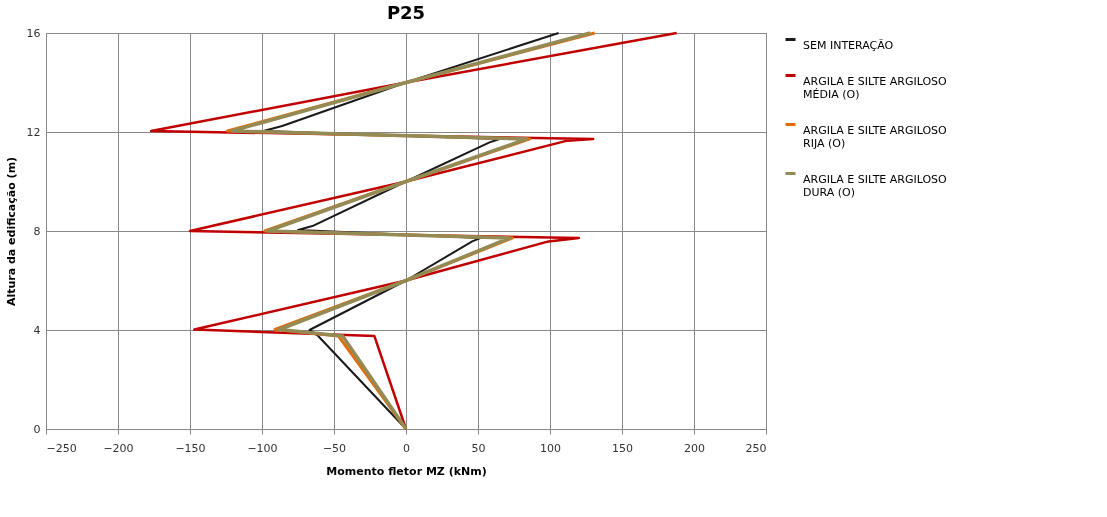 The width and height of the screenshot is (1107, 517). I want to click on x-tick-label: 250, so click(756, 448).